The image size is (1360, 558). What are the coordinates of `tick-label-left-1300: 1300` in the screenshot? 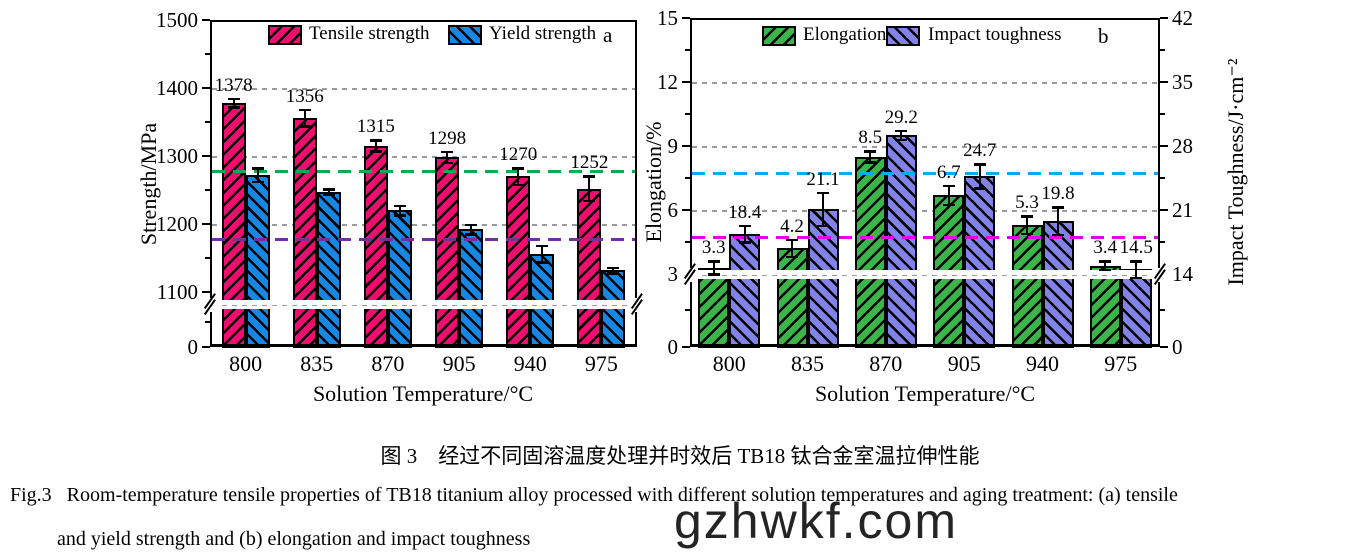 It's located at (177, 156).